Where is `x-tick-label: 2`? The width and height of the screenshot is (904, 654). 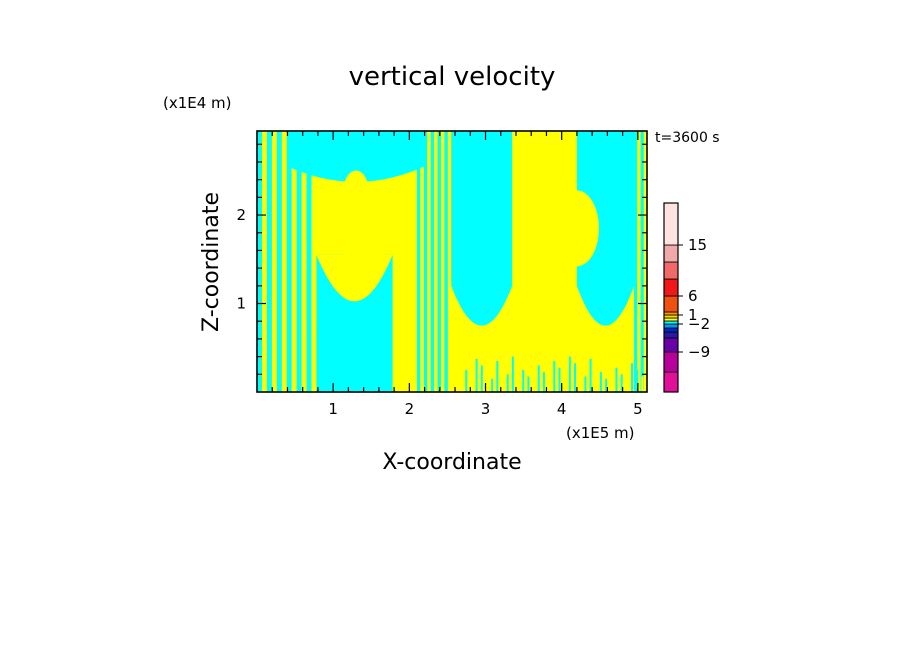
x-tick-label: 2 is located at coordinates (410, 409).